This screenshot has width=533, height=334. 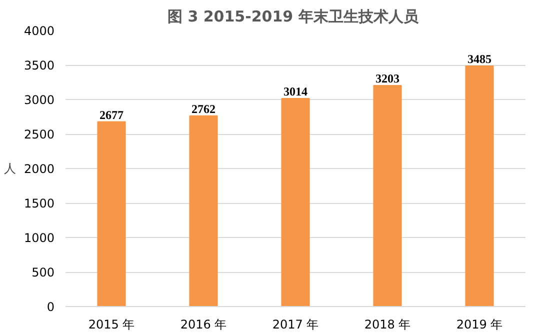 I want to click on x-tick-label: 2015 年, so click(x=111, y=325).